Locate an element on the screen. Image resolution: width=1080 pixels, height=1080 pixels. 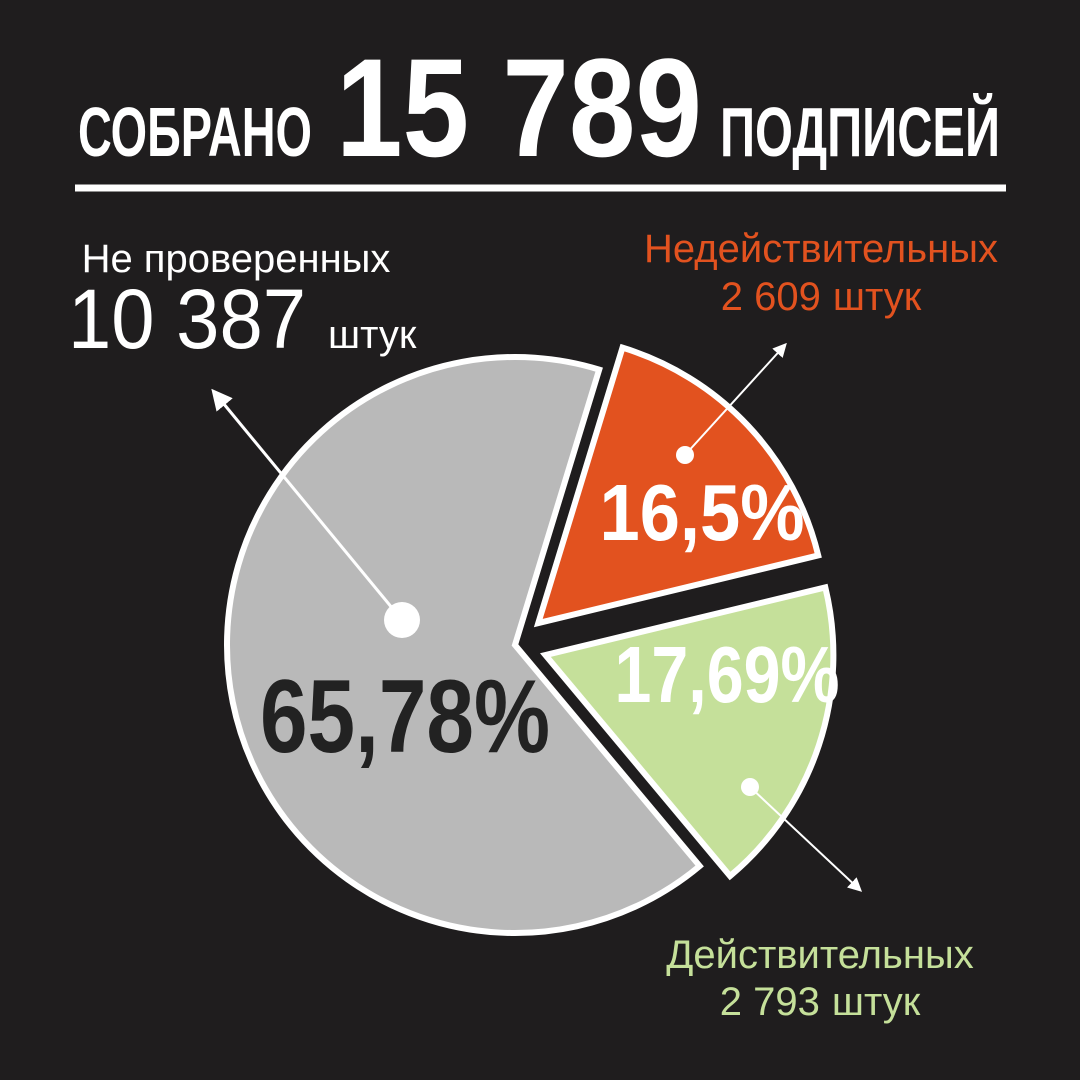
value-label: 65,78% is located at coordinates (405, 717).